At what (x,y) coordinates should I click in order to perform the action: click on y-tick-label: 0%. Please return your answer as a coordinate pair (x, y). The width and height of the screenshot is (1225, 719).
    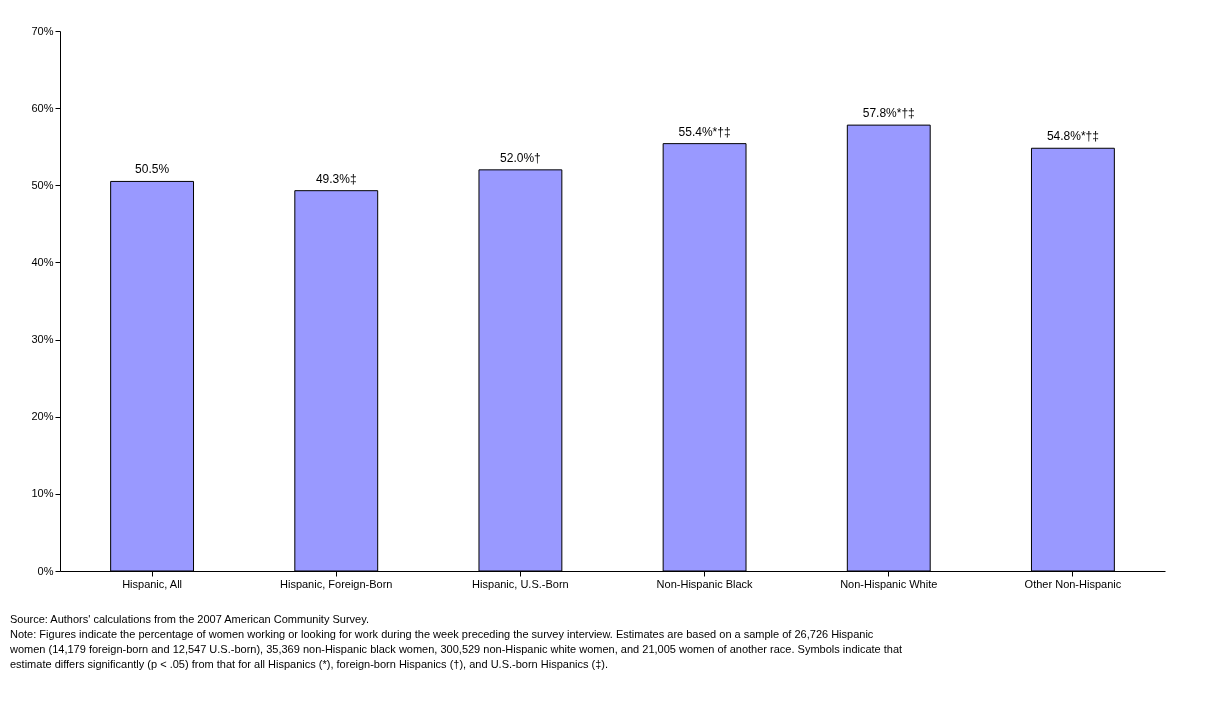
    Looking at the image, I should click on (45, 570).